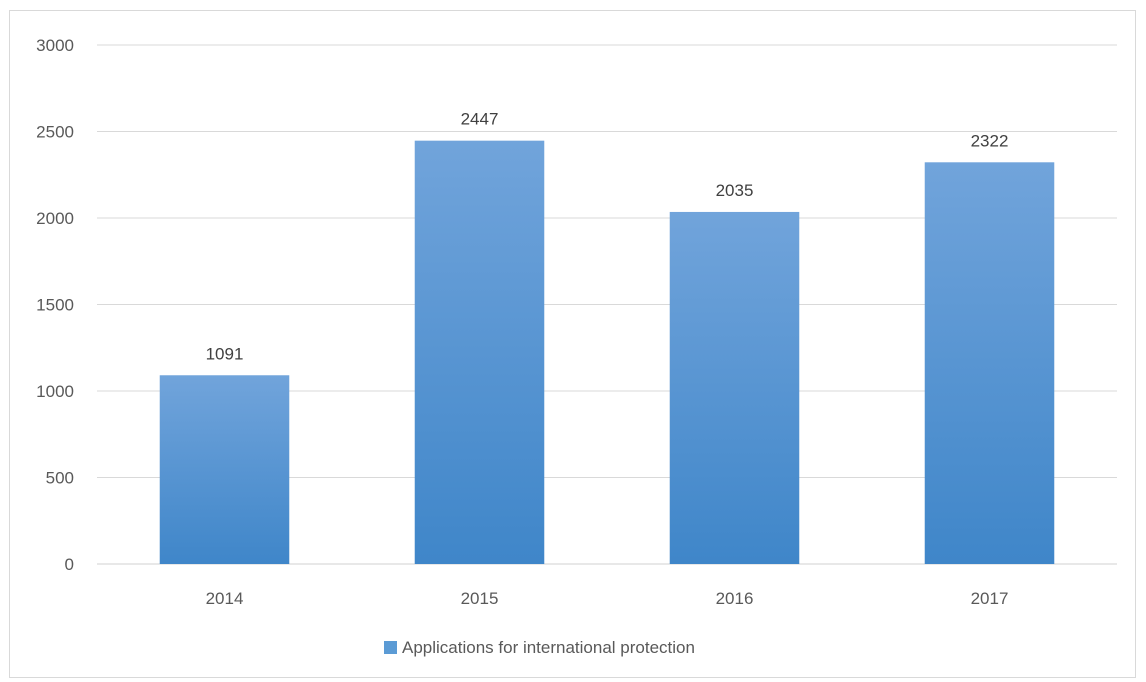 This screenshot has height=682, width=1146. What do you see at coordinates (990, 140) in the screenshot?
I see `data-label-2017: 2322` at bounding box center [990, 140].